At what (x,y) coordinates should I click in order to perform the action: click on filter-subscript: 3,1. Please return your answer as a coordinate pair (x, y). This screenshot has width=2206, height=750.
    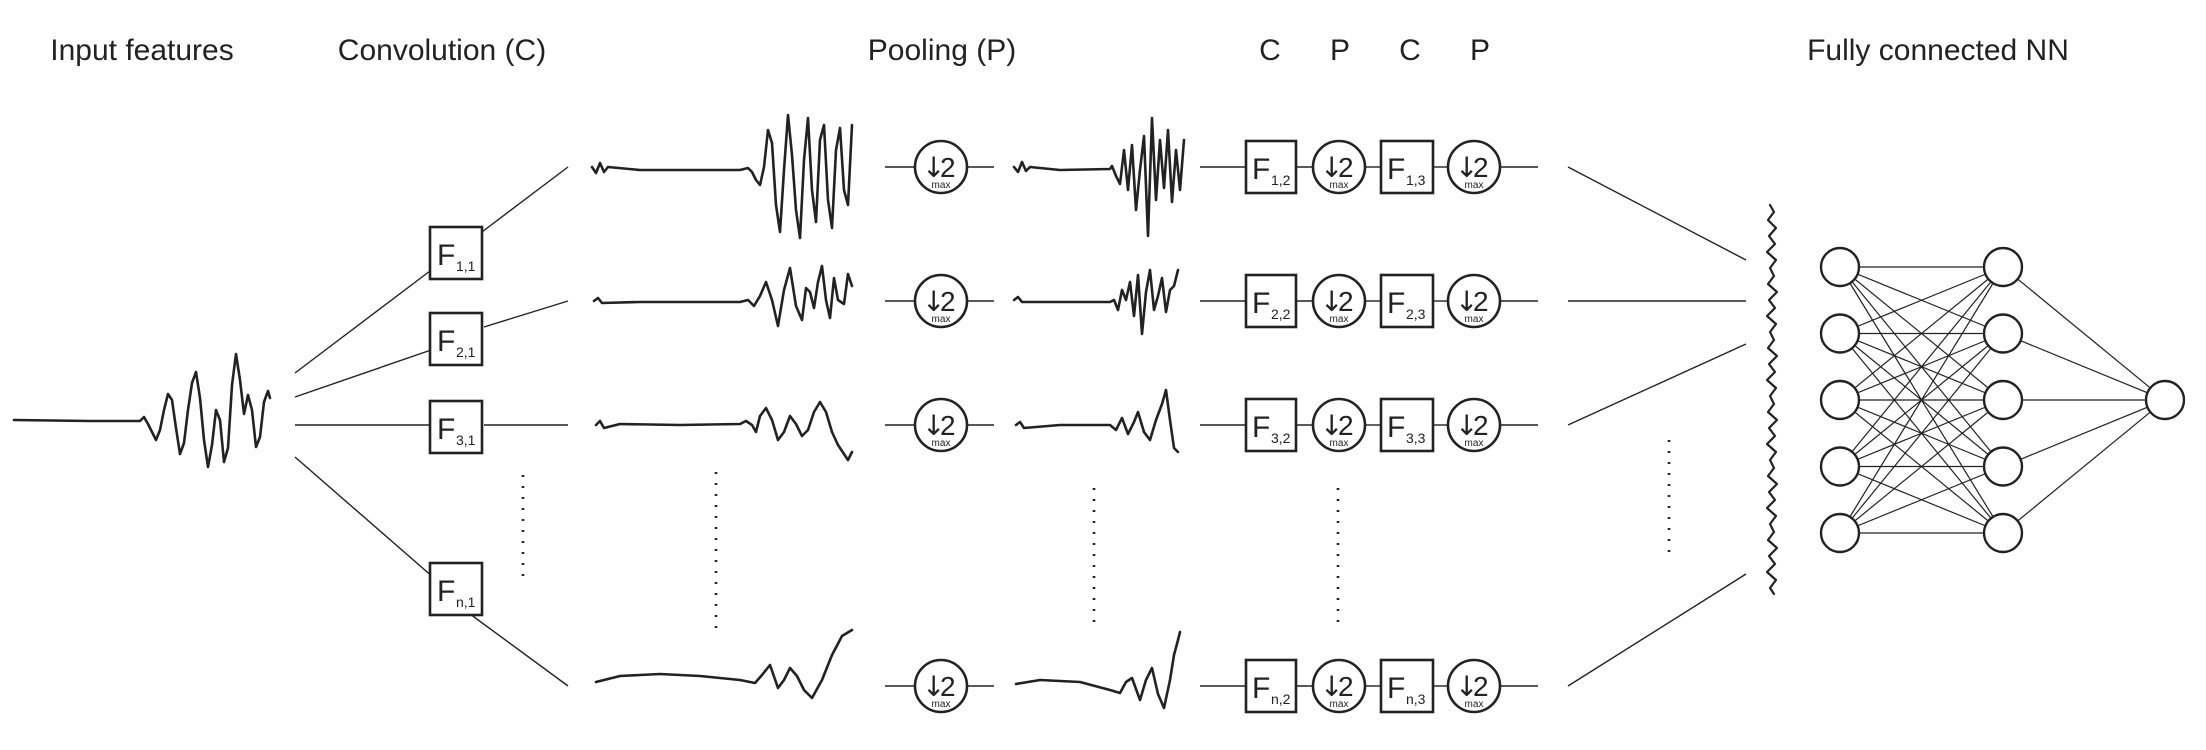
    Looking at the image, I should click on (466, 440).